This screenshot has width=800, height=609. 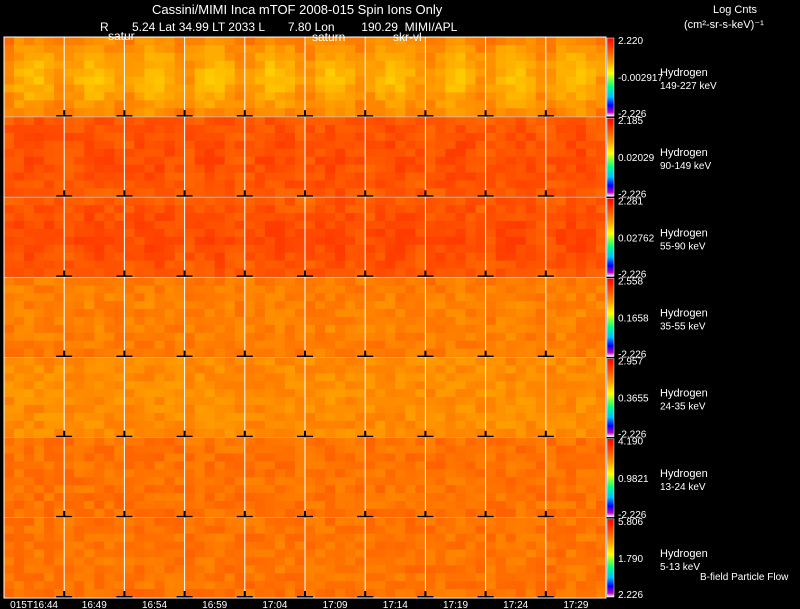 What do you see at coordinates (633, 399) in the screenshot?
I see `colorbar-mid-label: 0.3655` at bounding box center [633, 399].